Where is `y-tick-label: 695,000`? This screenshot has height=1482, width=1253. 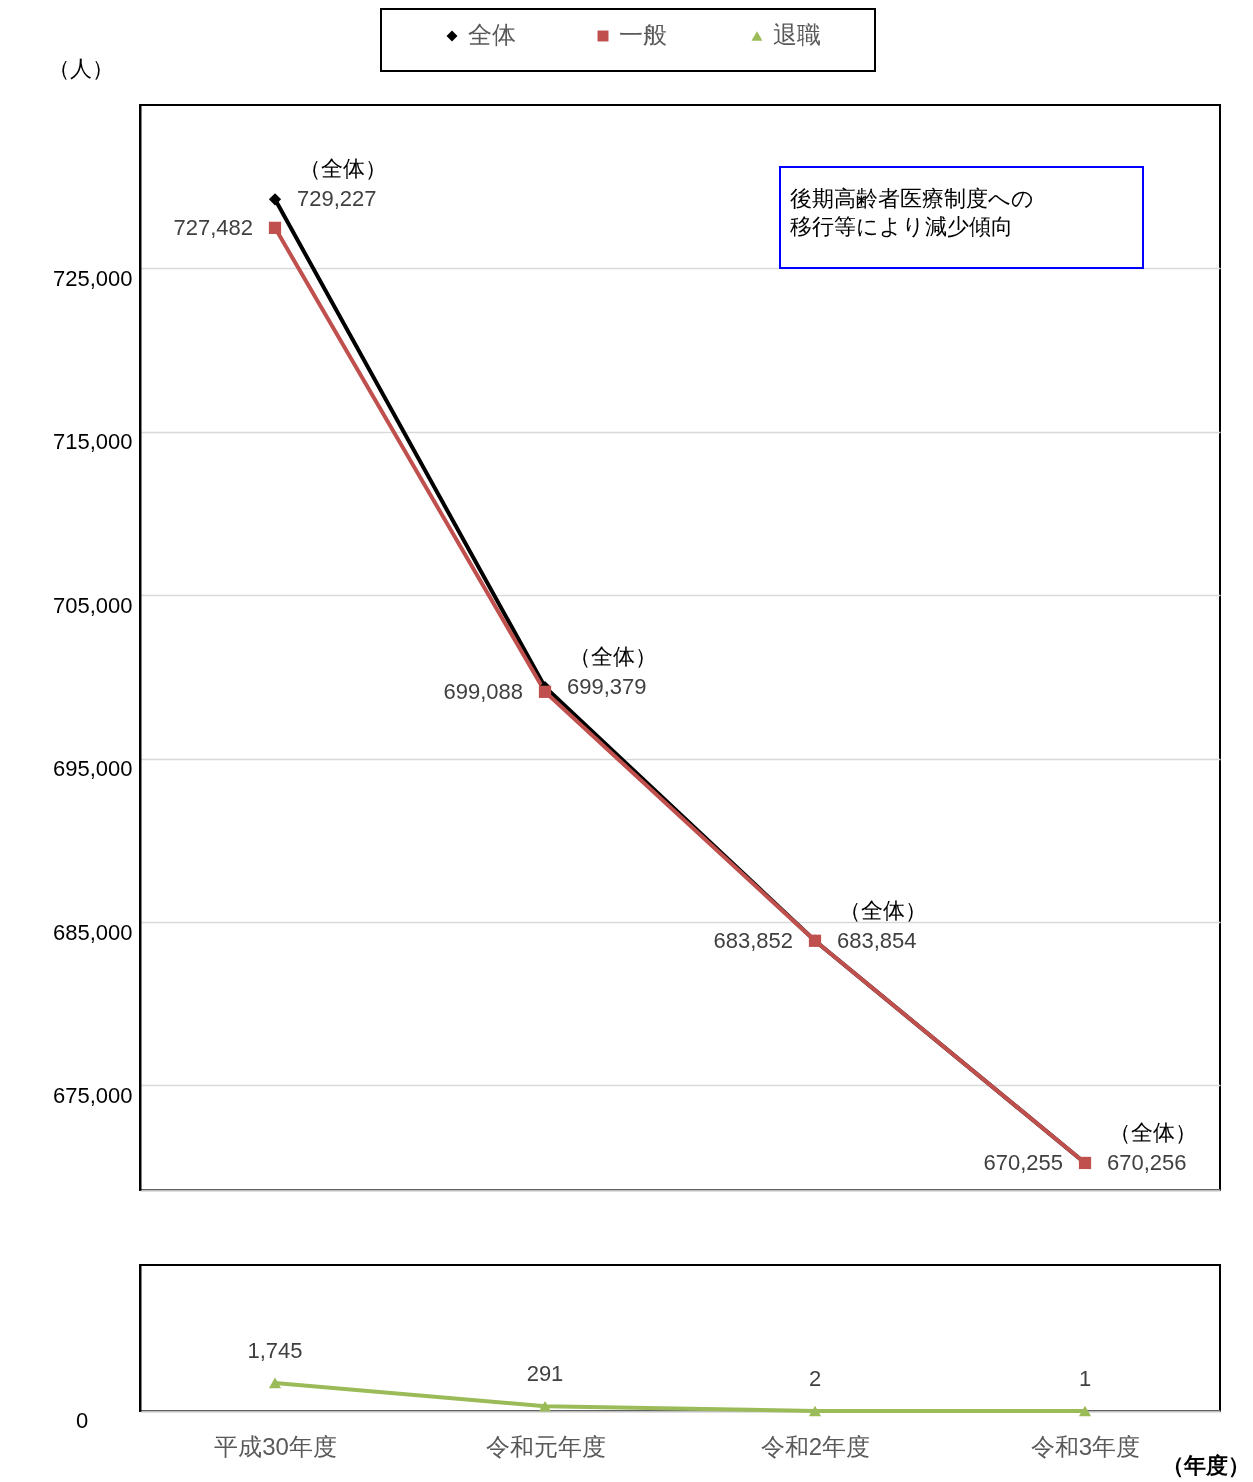
y-tick-label: 695,000 is located at coordinates (92, 769).